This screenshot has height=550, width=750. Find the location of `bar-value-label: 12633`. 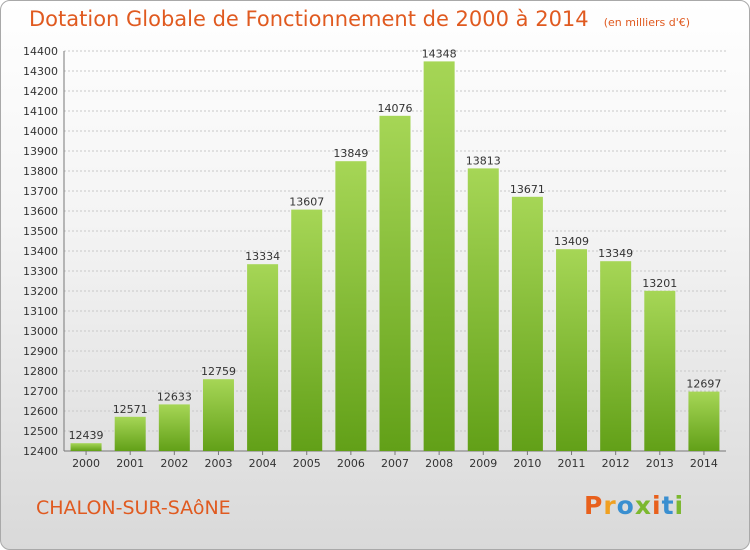

bar-value-label: 12633 is located at coordinates (174, 396).